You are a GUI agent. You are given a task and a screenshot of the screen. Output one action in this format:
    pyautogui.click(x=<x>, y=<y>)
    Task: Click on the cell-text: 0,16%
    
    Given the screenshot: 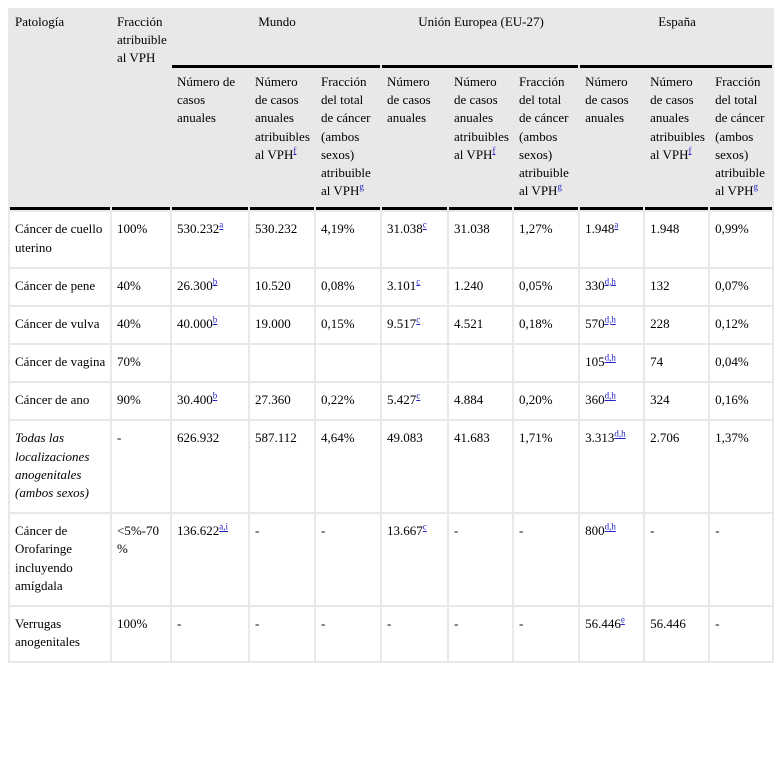 What is the action you would take?
    pyautogui.click(x=732, y=400)
    